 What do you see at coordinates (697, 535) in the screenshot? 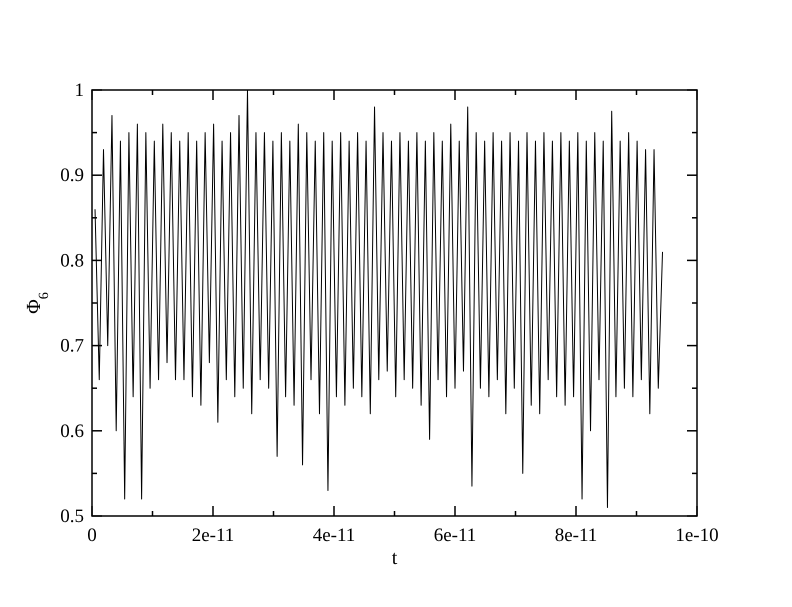
I see `x-tick-label: 1e-10` at bounding box center [697, 535].